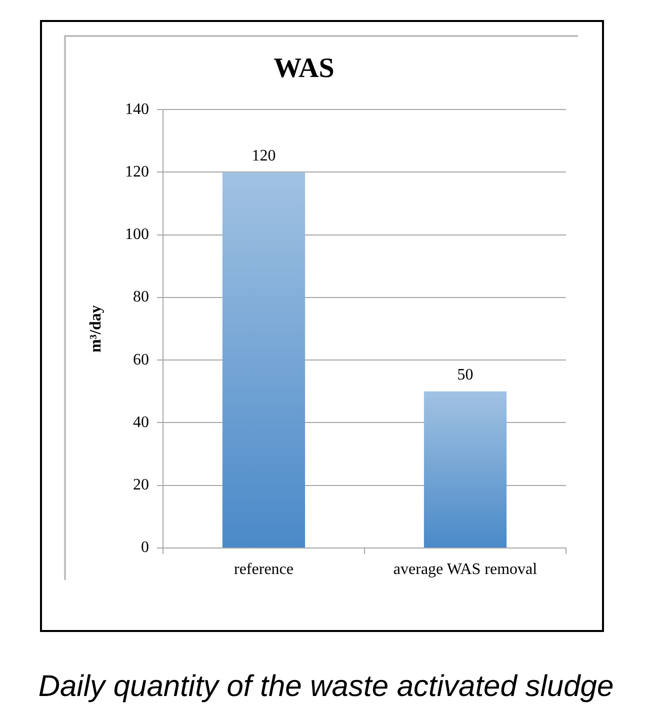 The height and width of the screenshot is (726, 652). Describe the element at coordinates (465, 375) in the screenshot. I see `data-label: 50` at that location.